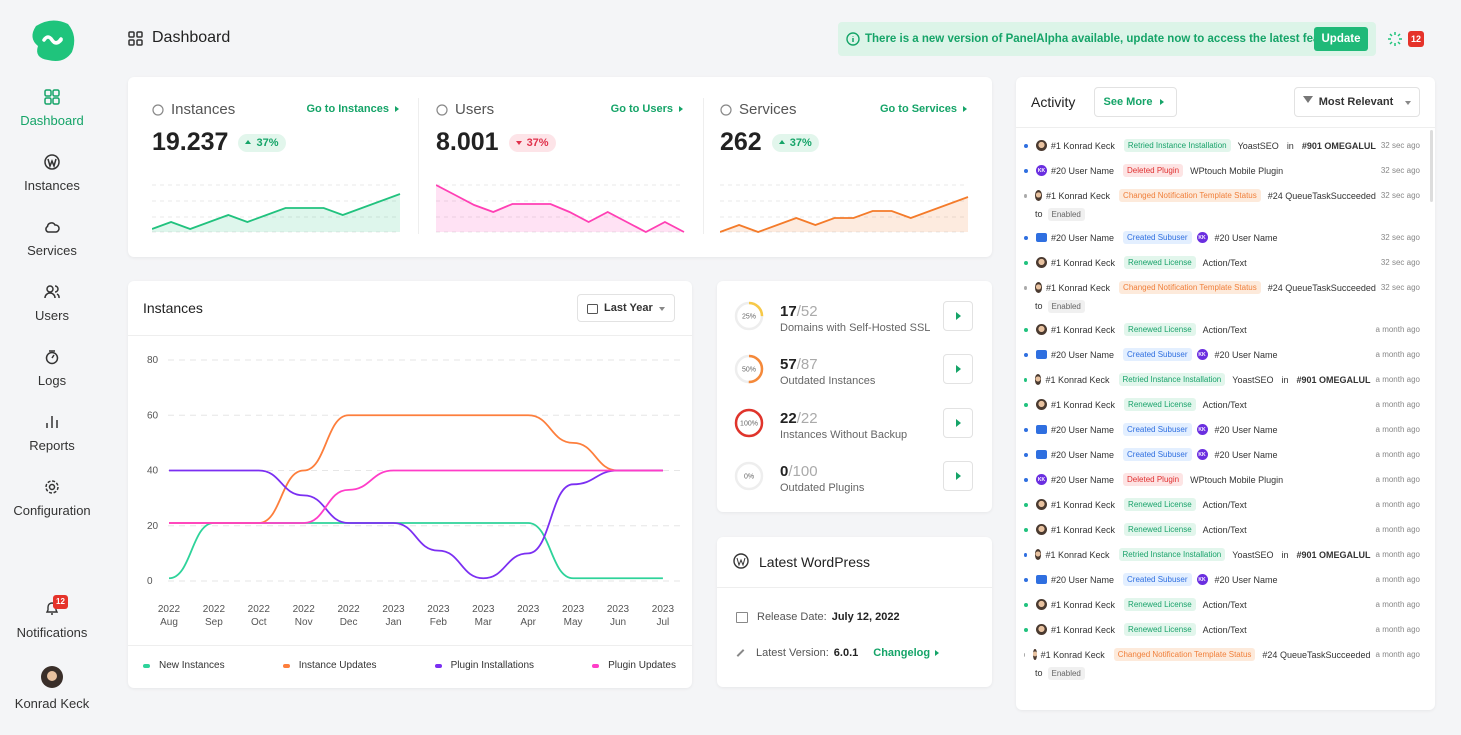  Describe the element at coordinates (769, 142) in the screenshot. I see `stat-value-row: 262 37%` at that location.